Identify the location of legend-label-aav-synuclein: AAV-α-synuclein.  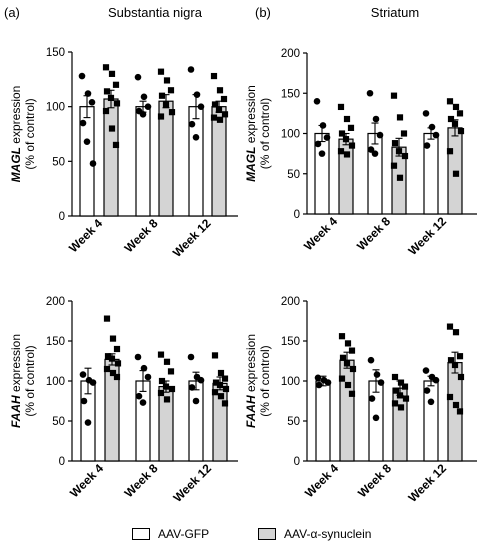
(328, 534).